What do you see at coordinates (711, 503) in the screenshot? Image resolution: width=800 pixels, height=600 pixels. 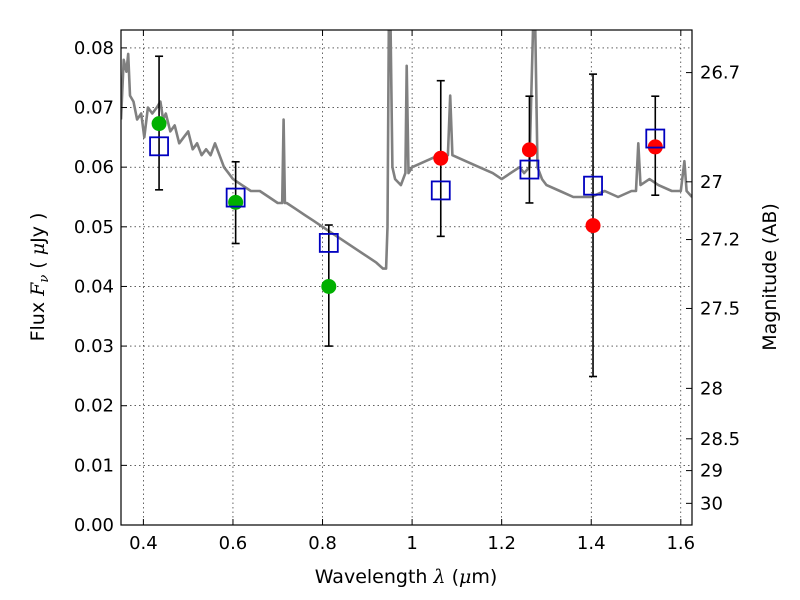 I see `magnitude-tick-label: 30` at bounding box center [711, 503].